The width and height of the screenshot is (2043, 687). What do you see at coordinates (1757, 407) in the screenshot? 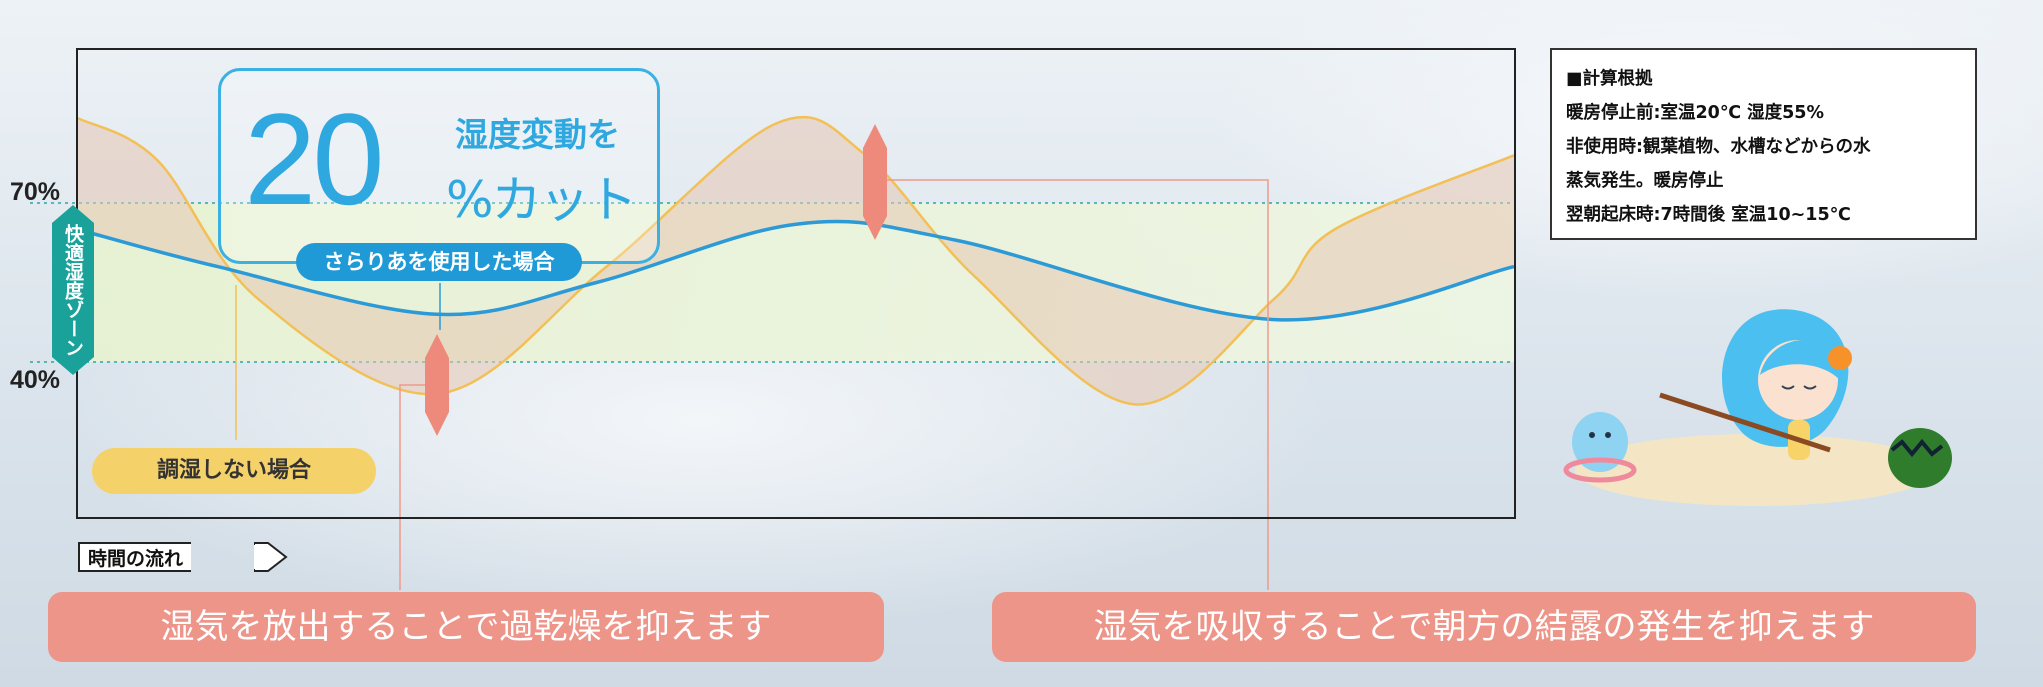
I see `mascot-illustration` at bounding box center [1757, 407].